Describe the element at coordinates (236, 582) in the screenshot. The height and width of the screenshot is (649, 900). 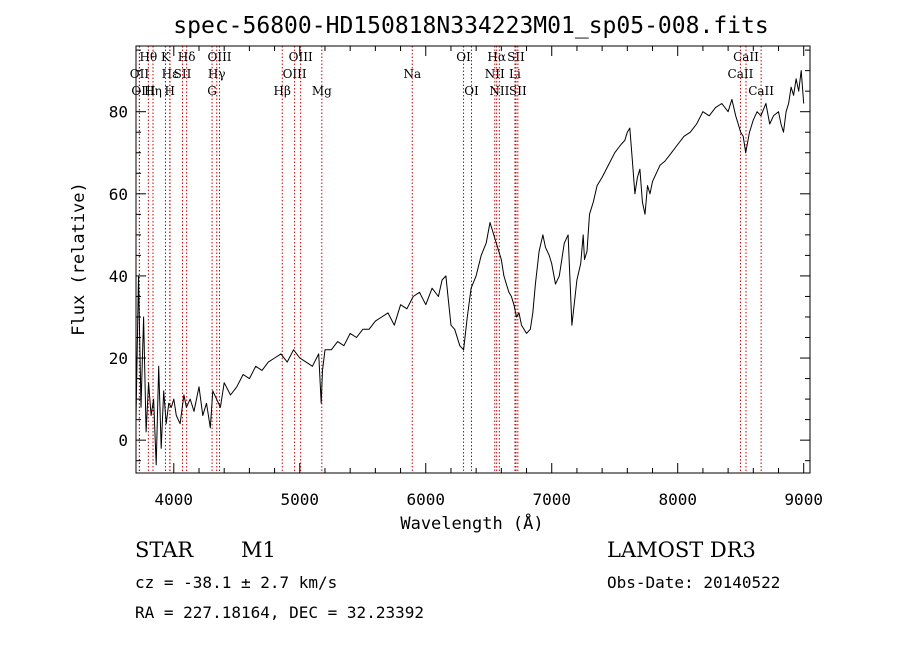
I see `redshift-velocity: cz = -38.1 ± 2.7 km/s` at that location.